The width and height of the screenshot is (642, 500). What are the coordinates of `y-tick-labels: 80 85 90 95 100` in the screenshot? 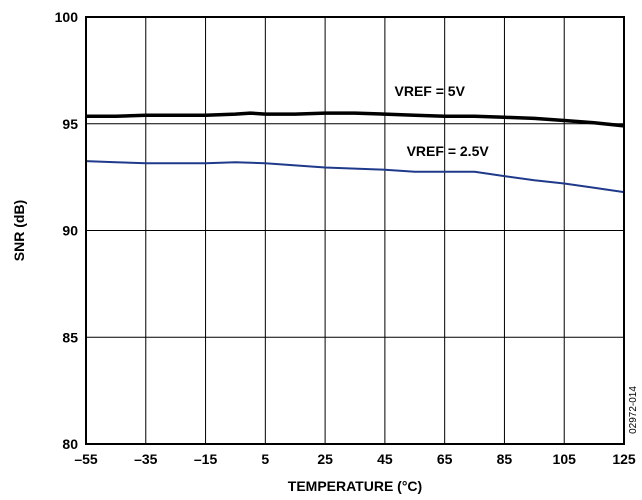 It's located at (67, 230).